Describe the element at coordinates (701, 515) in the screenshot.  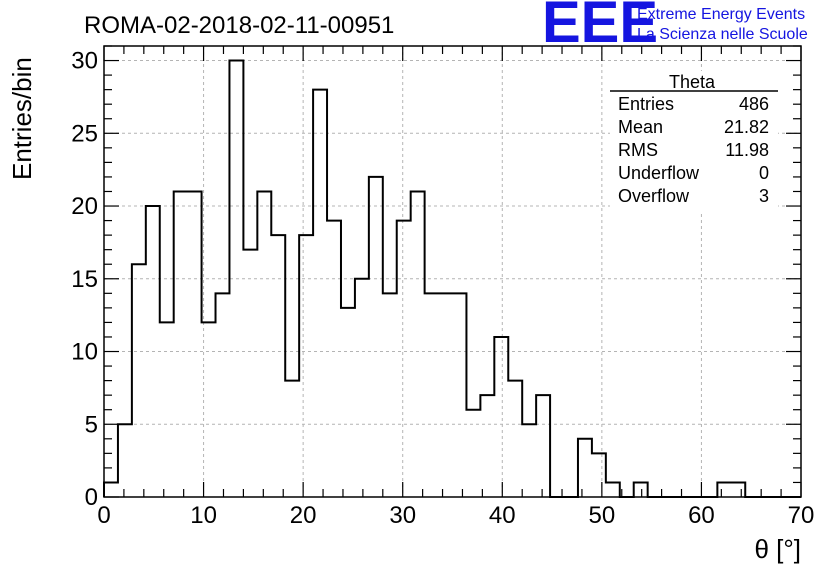
I see `x-tick-label: 60` at that location.